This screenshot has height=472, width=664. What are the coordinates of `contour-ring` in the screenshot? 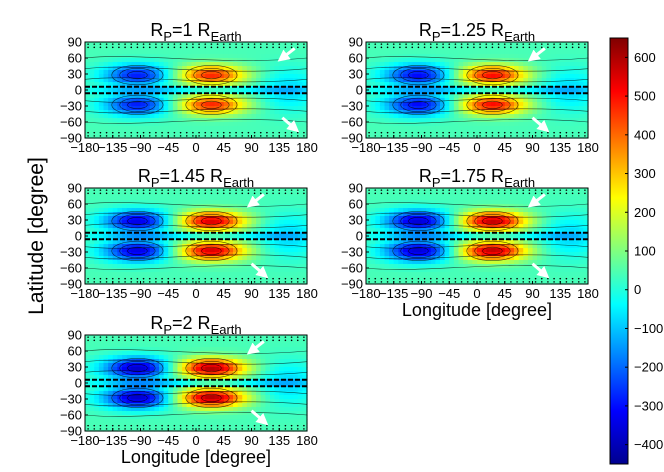 It's located at (492, 75).